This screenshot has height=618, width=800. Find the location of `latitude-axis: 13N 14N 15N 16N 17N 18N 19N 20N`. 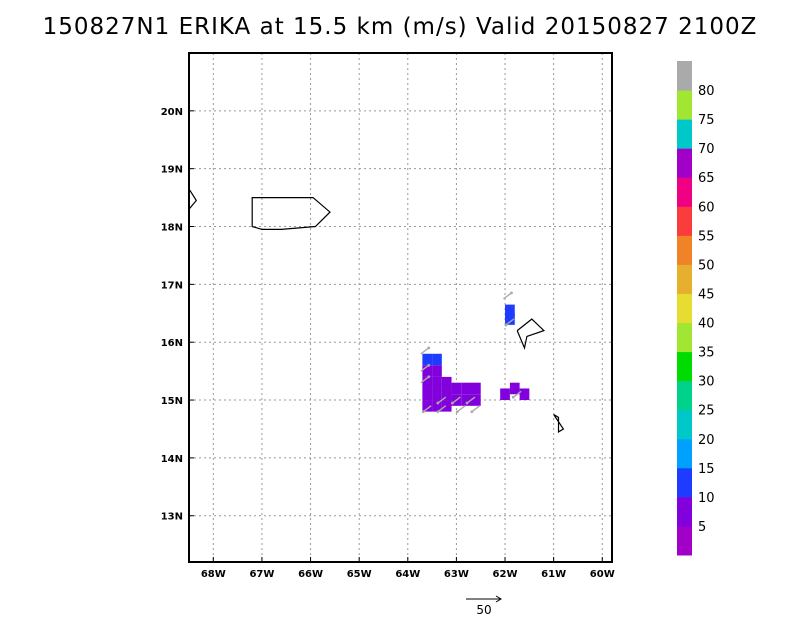

latitude-axis: 13N 14N 15N 16N 17N 18N 19N 20N is located at coordinates (177, 315).